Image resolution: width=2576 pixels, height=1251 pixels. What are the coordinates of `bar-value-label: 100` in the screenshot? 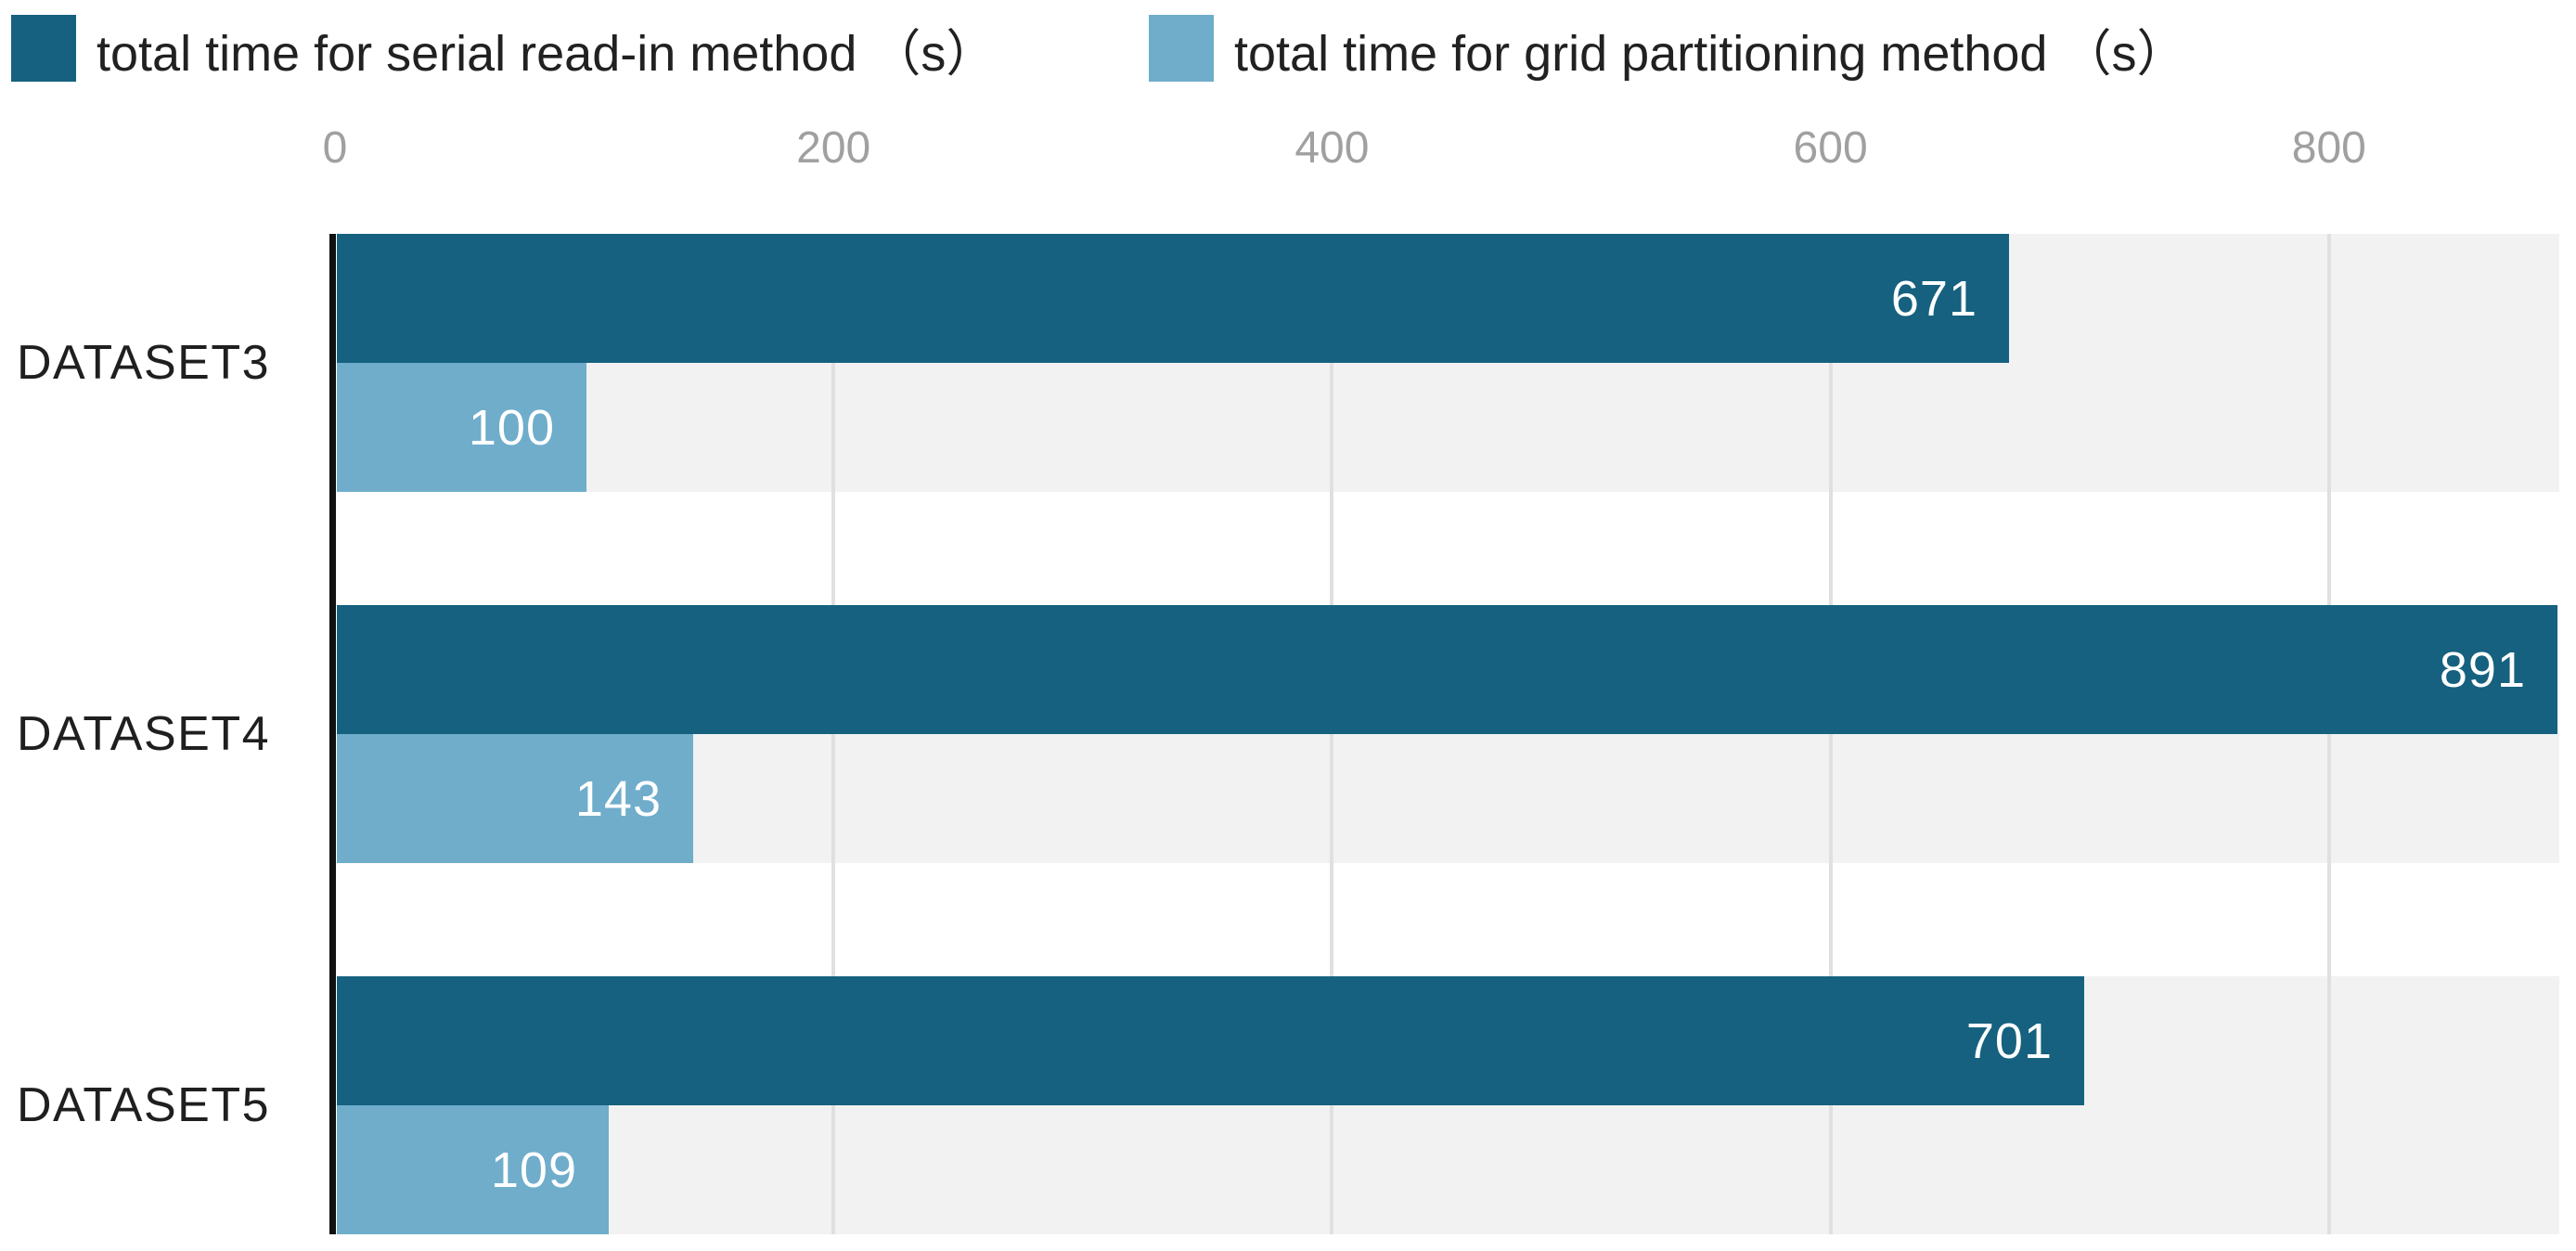 It's located at (511, 428).